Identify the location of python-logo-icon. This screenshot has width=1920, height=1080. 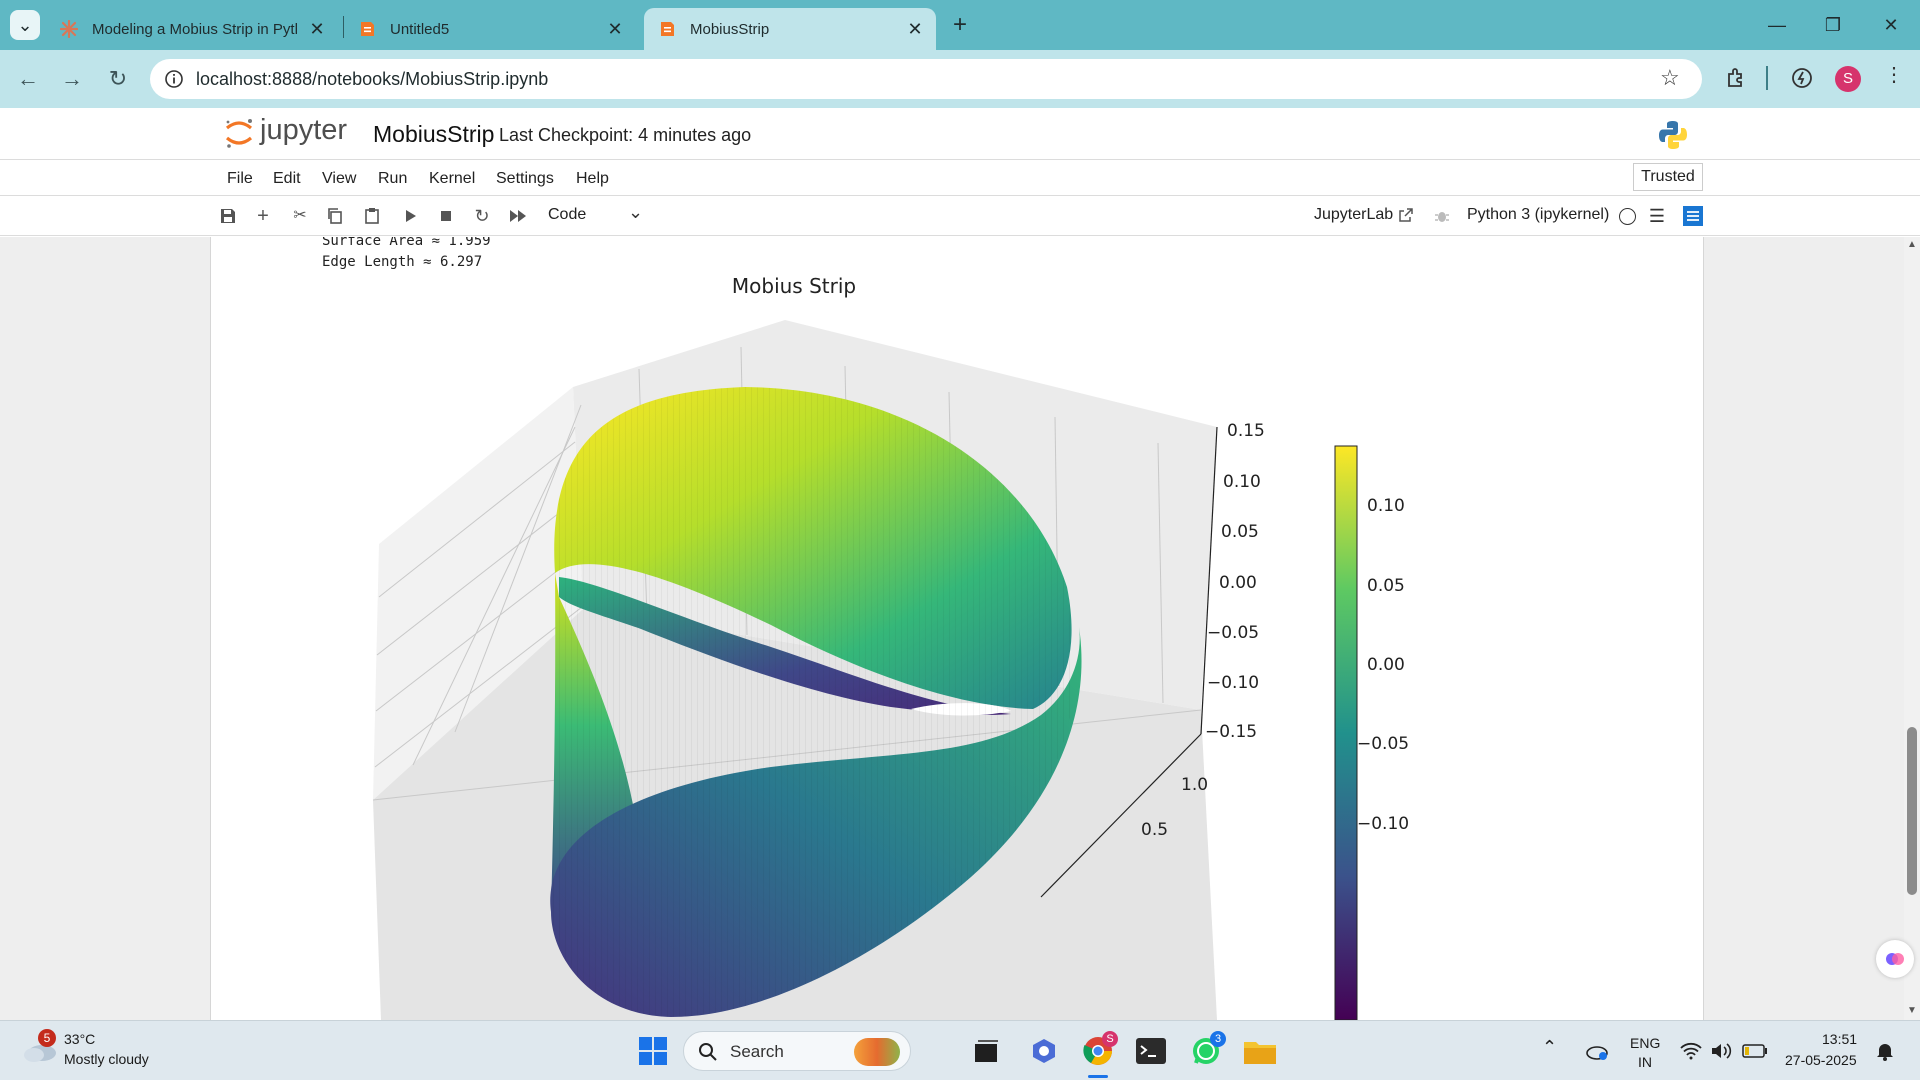
(1673, 135).